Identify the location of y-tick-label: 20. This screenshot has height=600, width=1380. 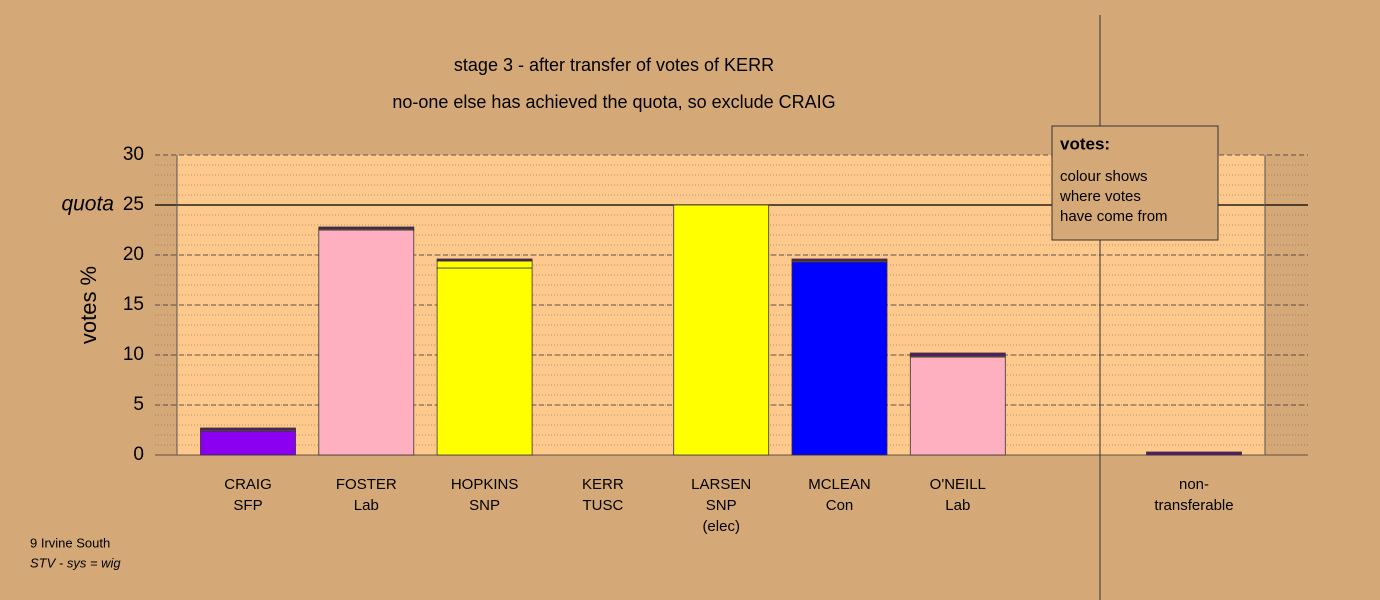
(133, 254).